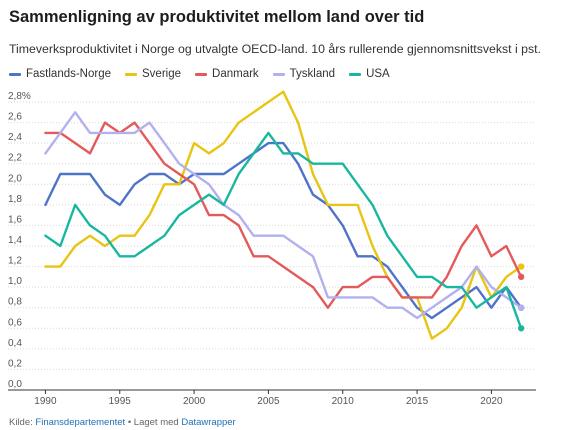 The height and width of the screenshot is (430, 586). What do you see at coordinates (15, 363) in the screenshot?
I see `y-tick-label: 0,2` at bounding box center [15, 363].